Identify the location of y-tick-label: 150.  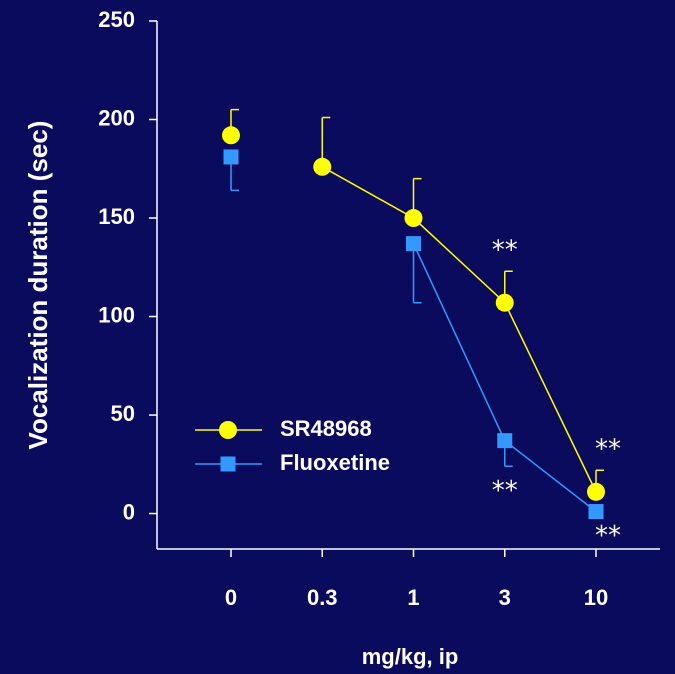
(116, 216).